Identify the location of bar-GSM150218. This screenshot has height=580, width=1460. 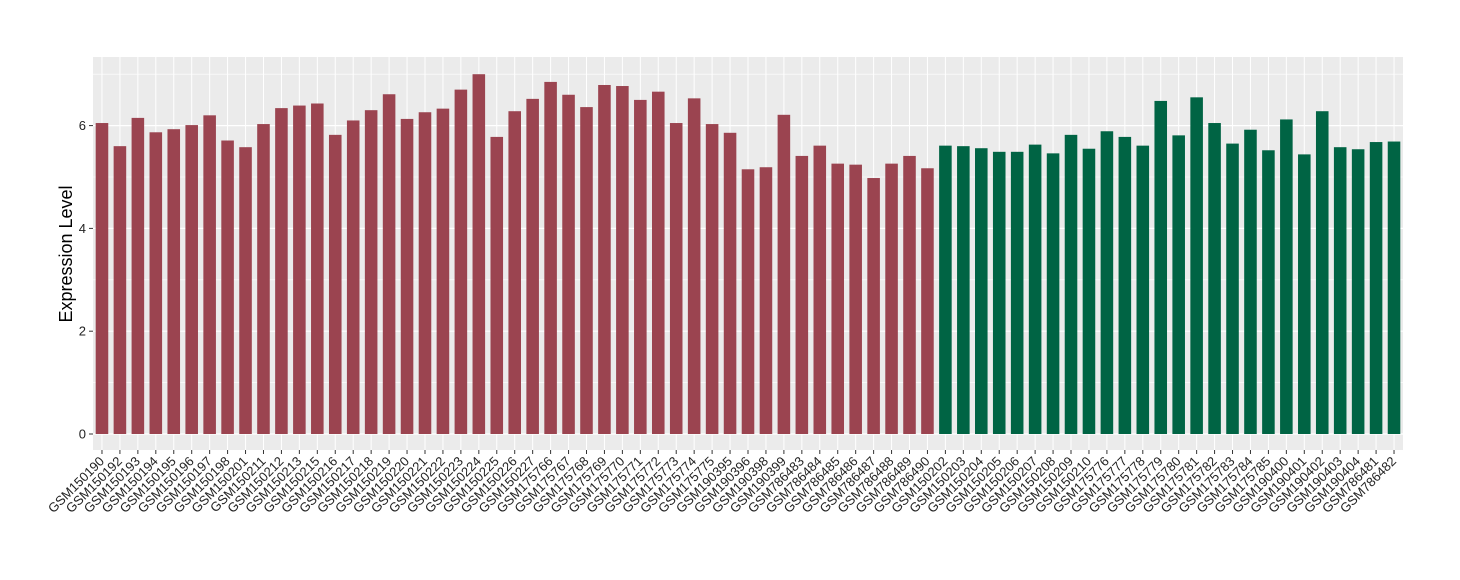
(371, 272).